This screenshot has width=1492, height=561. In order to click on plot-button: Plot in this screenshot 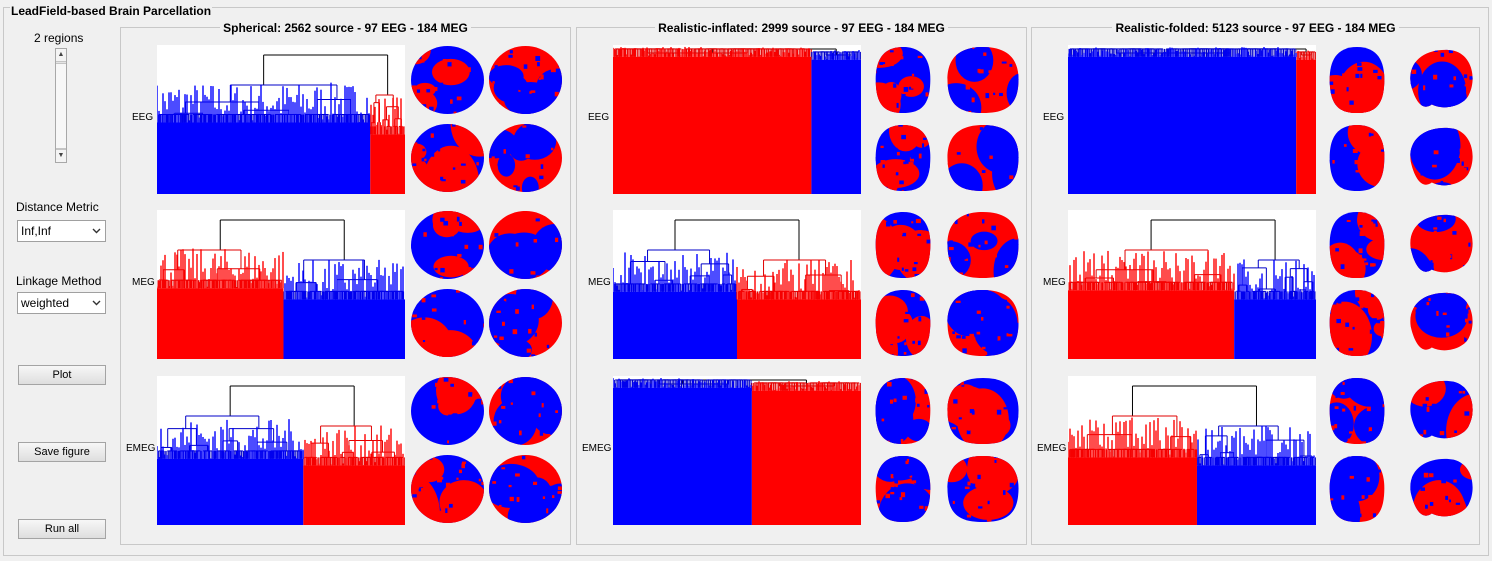, I will do `click(62, 375)`.